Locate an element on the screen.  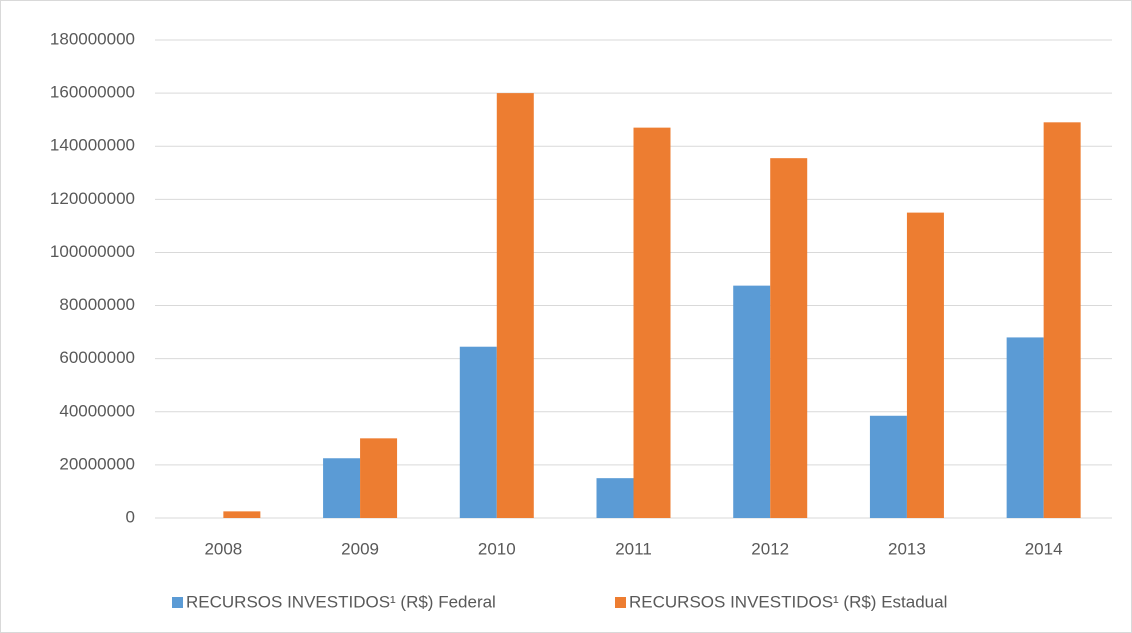
y-tick-label: 180000000 is located at coordinates (92, 38).